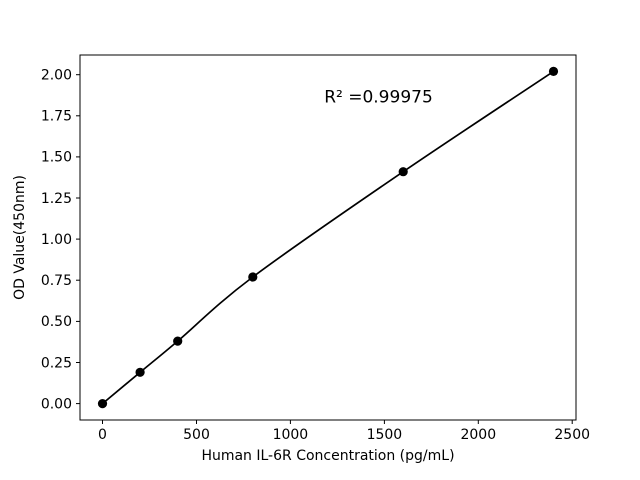 The width and height of the screenshot is (640, 480). What do you see at coordinates (56, 199) in the screenshot?
I see `y-tick-label: 1.25` at bounding box center [56, 199].